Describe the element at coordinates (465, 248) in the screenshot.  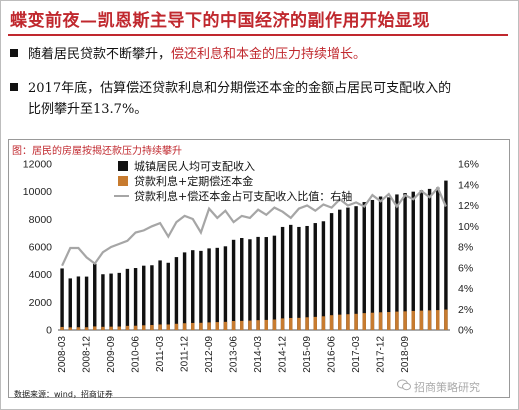
I see `y-right-tick-label: 8%` at that location.